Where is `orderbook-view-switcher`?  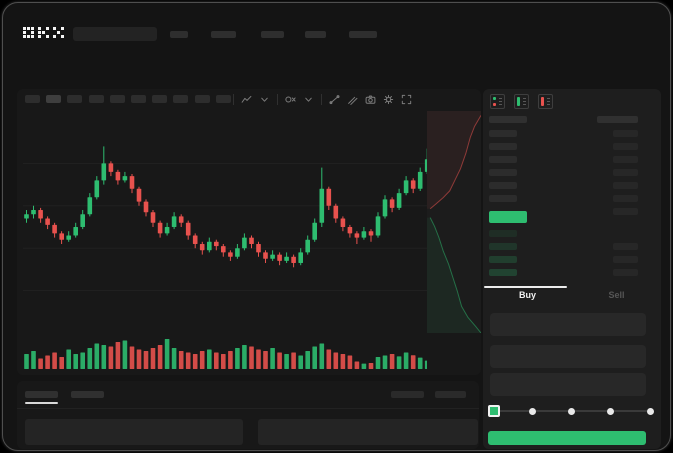 orderbook-view-switcher is located at coordinates (521, 101).